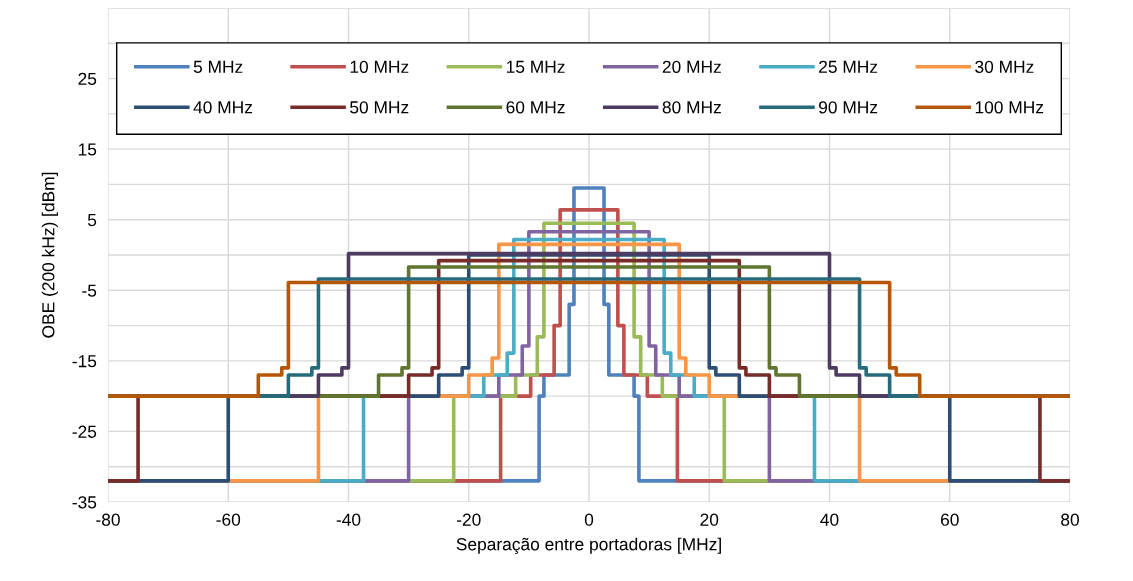  What do you see at coordinates (1004, 66) in the screenshot?
I see `legend-label: 30 MHz` at bounding box center [1004, 66].